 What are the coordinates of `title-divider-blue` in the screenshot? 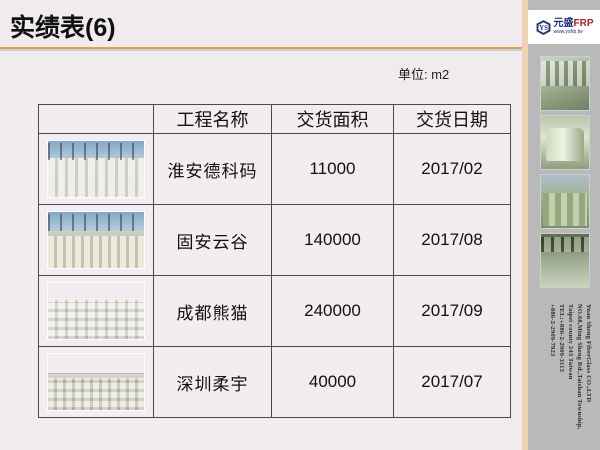 It's located at (261, 50).